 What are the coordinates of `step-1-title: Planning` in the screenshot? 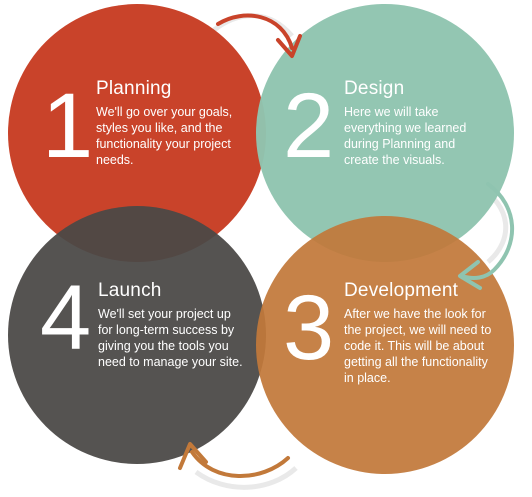 It's located at (134, 88).